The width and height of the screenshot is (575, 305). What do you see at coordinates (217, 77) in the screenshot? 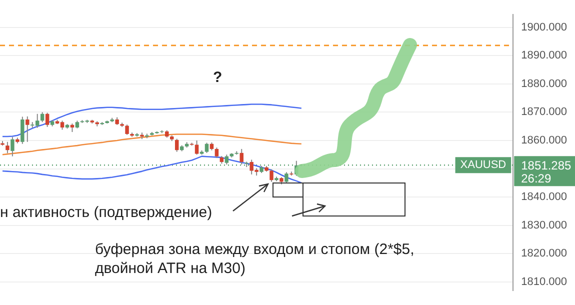
I see `annotation: ?` at bounding box center [217, 77].